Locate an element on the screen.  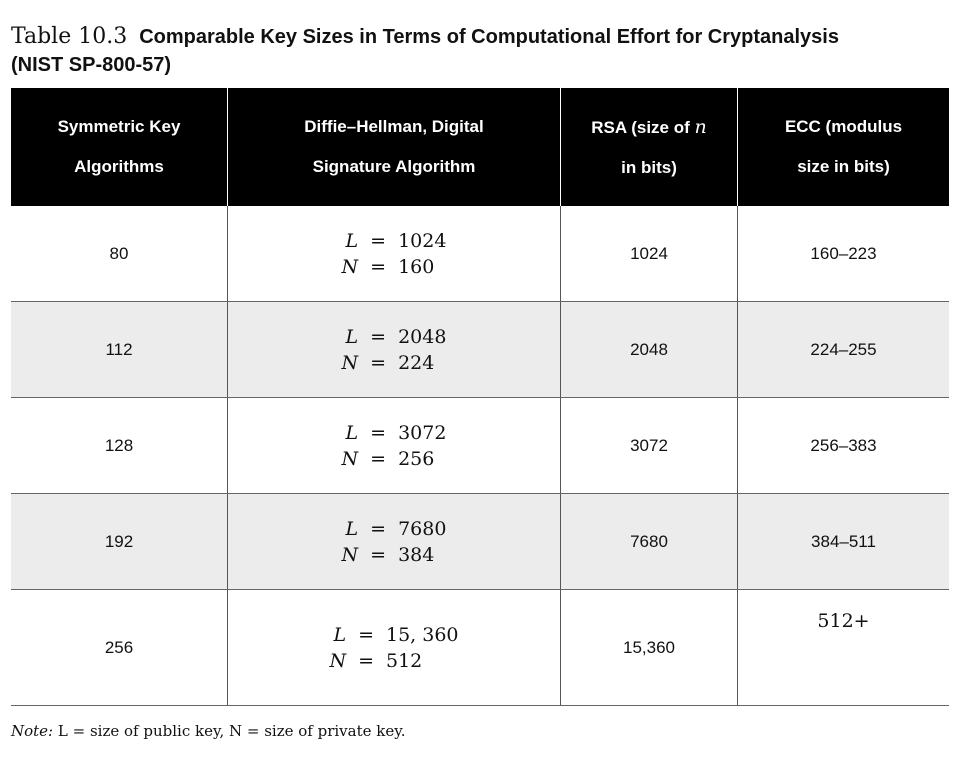
ecc-cell: 160–223 is located at coordinates (843, 254).